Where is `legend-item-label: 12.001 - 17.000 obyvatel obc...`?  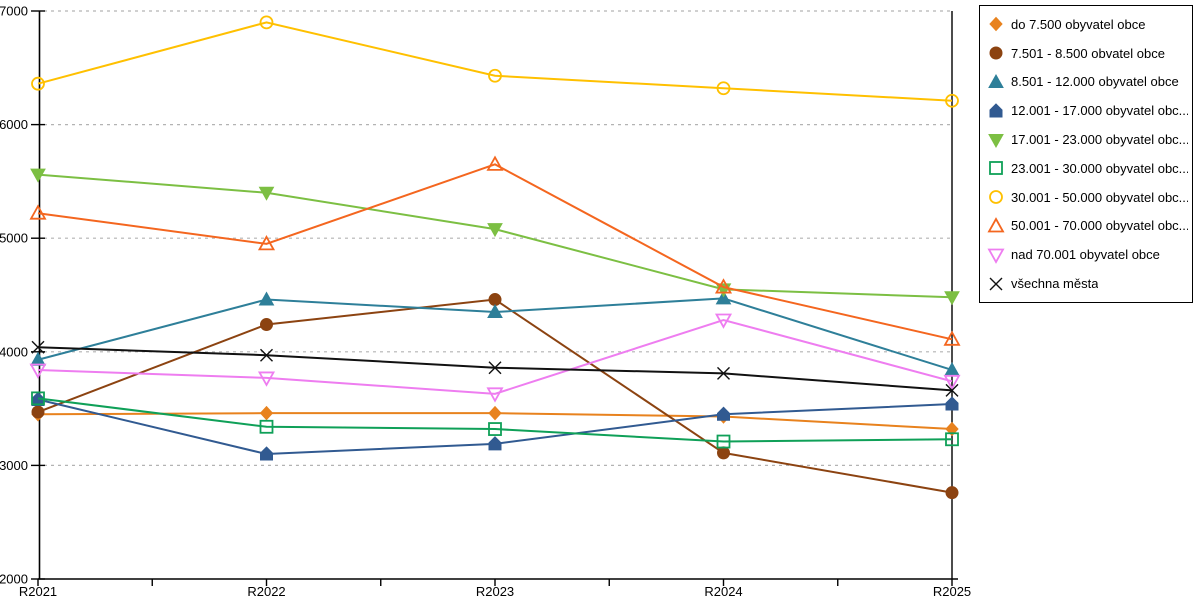
legend-item-label: 12.001 - 17.000 obyvatel obc... is located at coordinates (1099, 111).